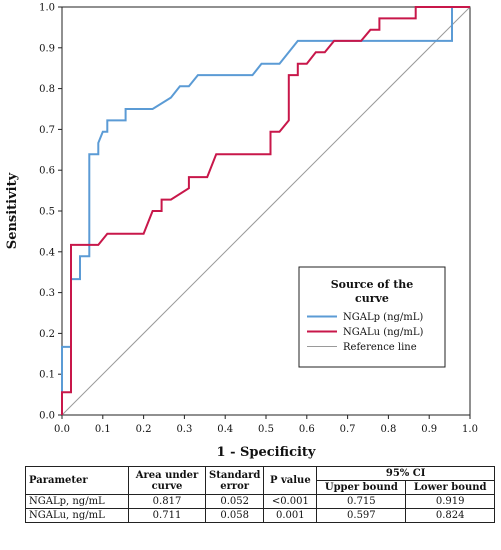 This screenshot has height=550, width=501. What do you see at coordinates (266, 429) in the screenshot?
I see `x-tick-label: 0.5` at bounding box center [266, 429].